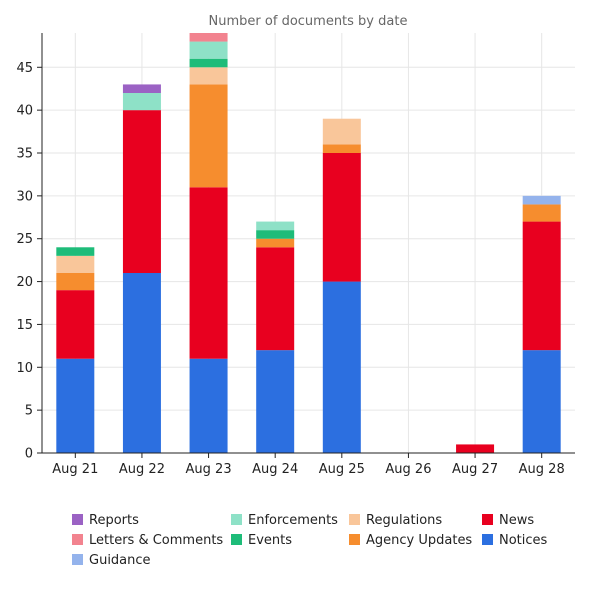  Describe the element at coordinates (24, 196) in the screenshot. I see `y-tick-label: 30` at that location.